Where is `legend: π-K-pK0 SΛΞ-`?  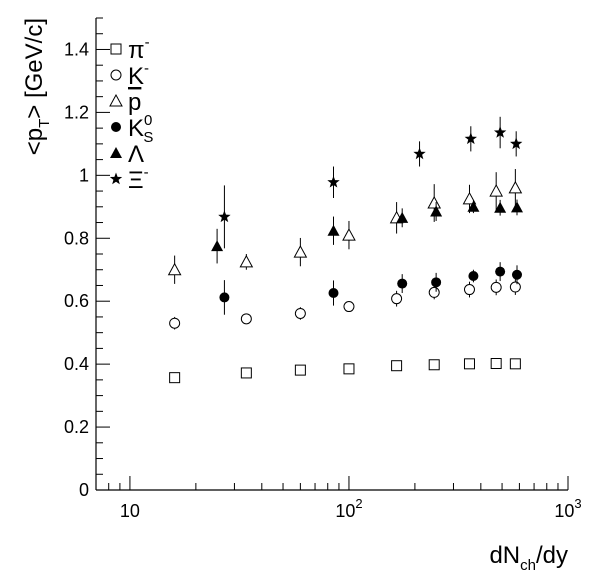
legend: π-K-pK0 SΛΞ- is located at coordinates (131, 114).